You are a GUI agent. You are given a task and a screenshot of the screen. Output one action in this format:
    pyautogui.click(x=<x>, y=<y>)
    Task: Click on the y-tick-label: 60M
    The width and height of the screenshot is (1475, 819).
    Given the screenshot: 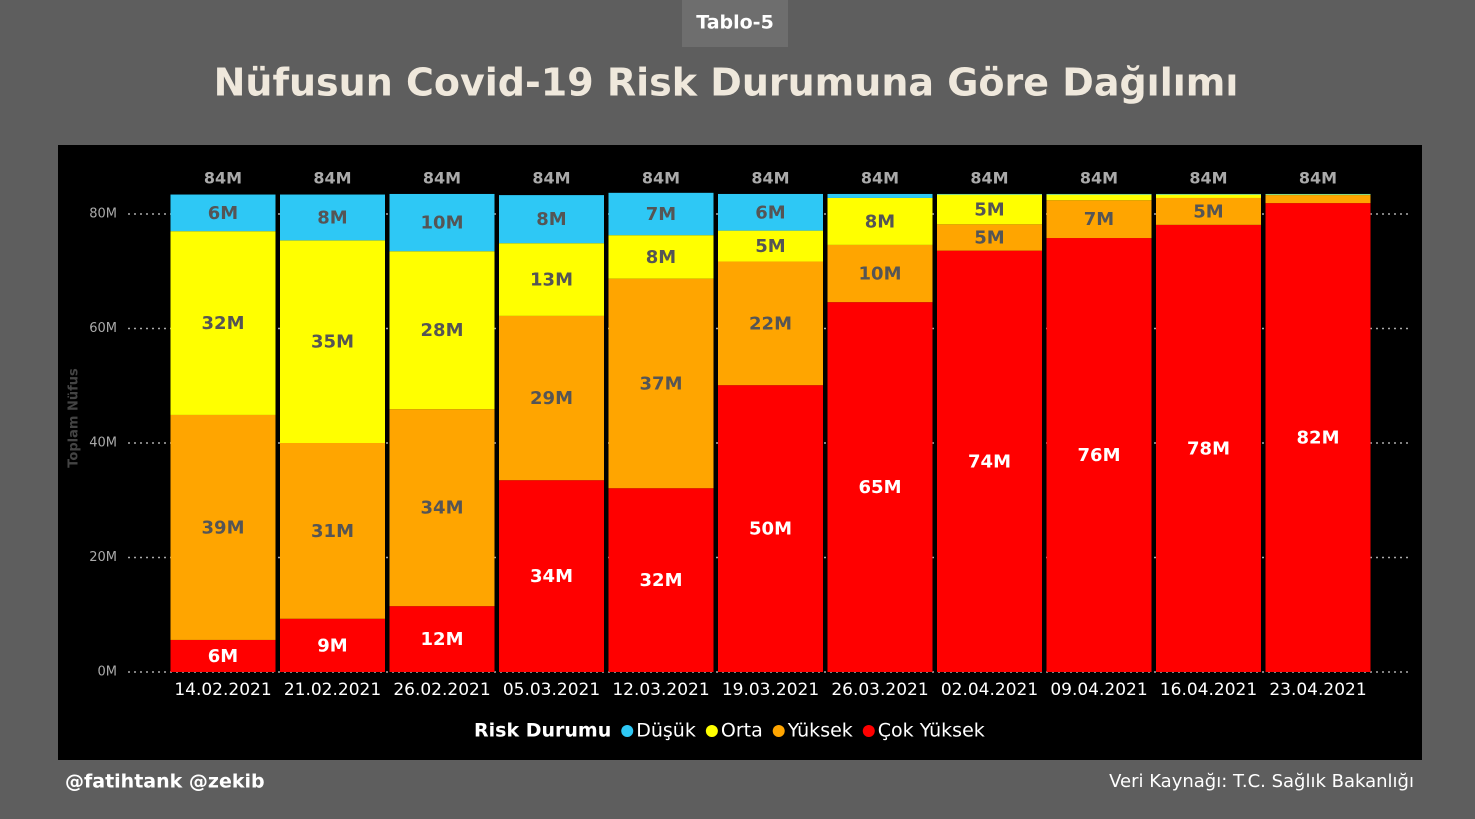 What is the action you would take?
    pyautogui.click(x=103, y=328)
    